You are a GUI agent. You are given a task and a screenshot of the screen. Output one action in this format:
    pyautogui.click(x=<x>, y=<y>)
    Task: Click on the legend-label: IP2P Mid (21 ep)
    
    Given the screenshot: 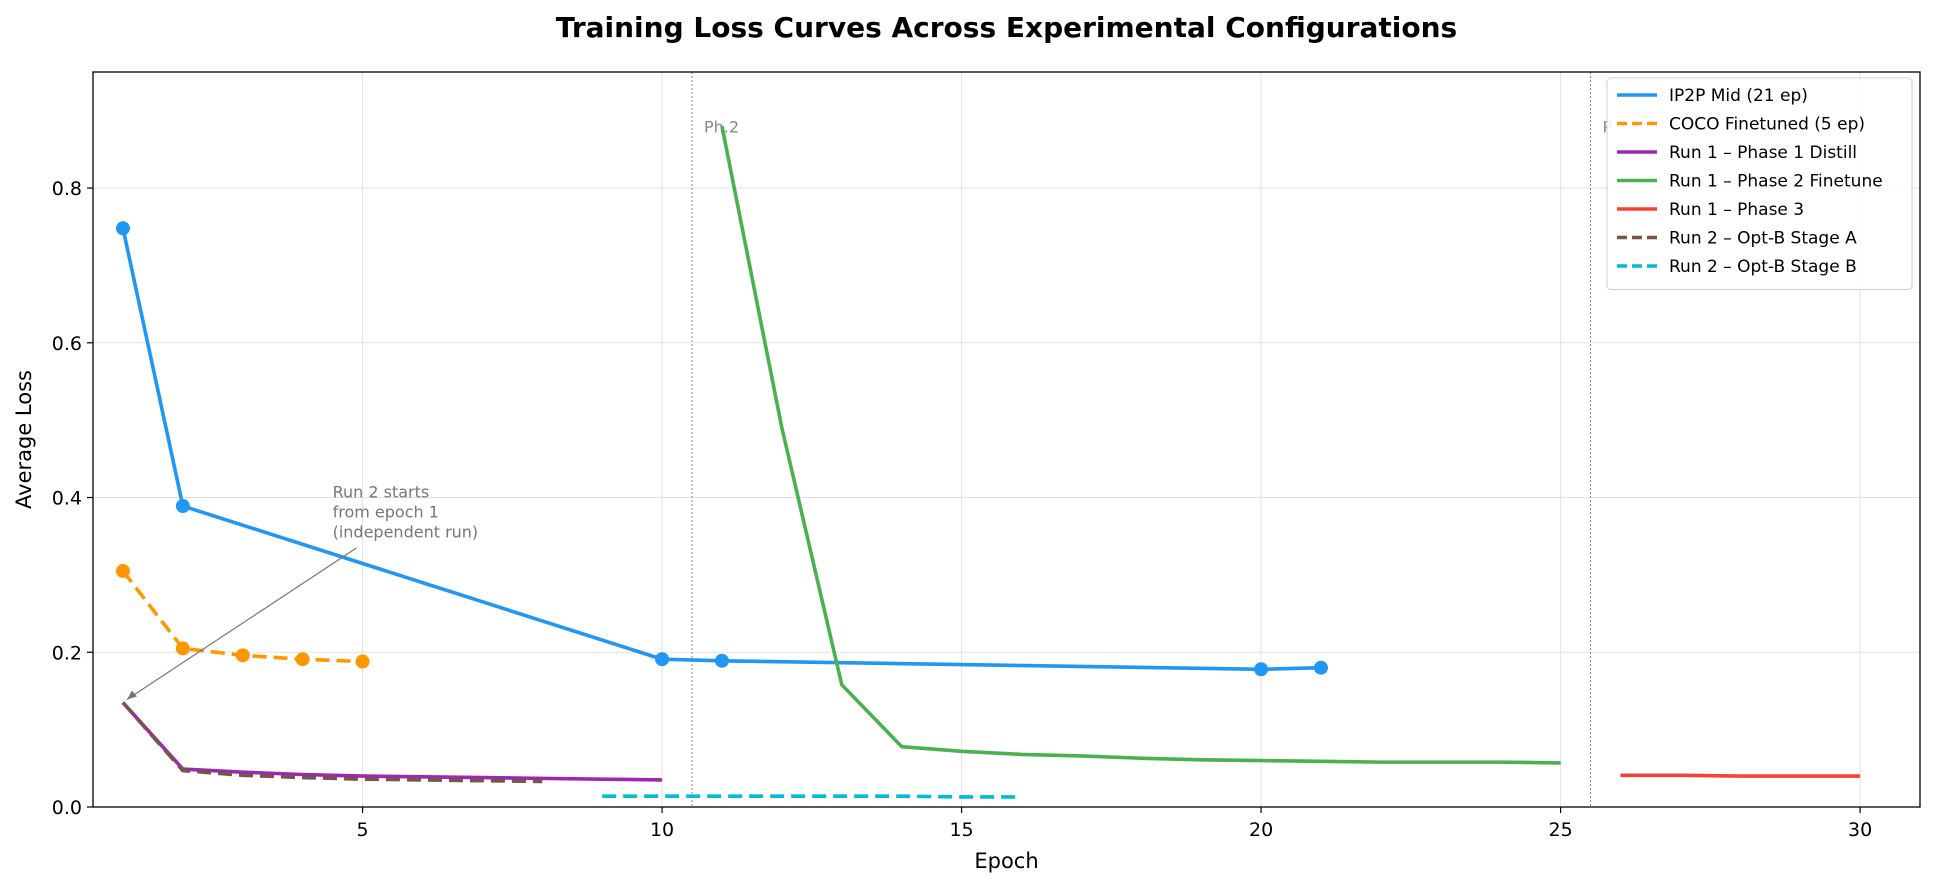 What is the action you would take?
    pyautogui.click(x=1738, y=96)
    